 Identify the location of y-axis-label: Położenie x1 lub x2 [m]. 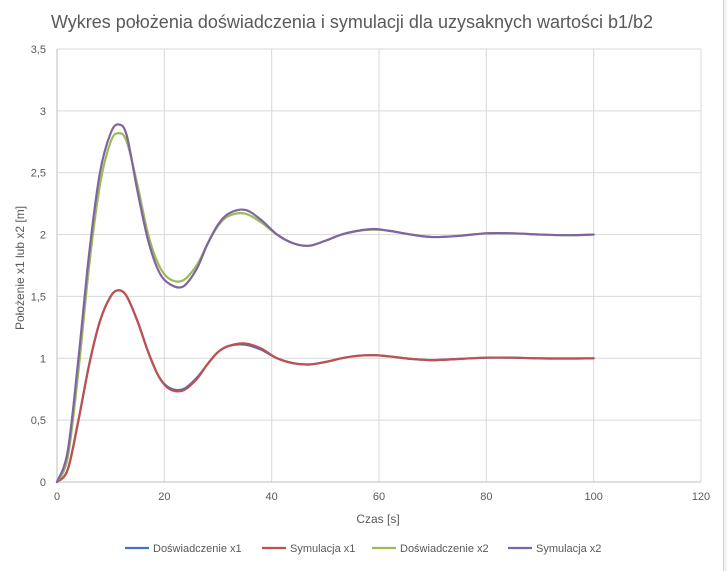
(20, 268).